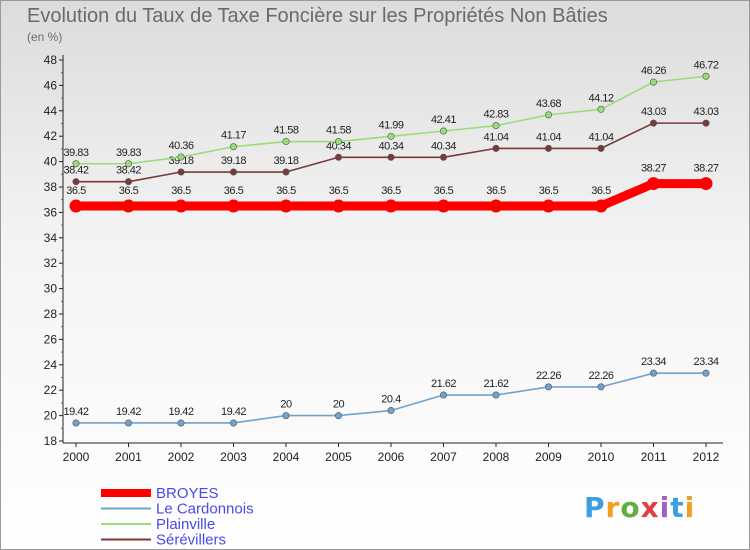  What do you see at coordinates (51, 416) in the screenshot?
I see `y-tick-label: 20` at bounding box center [51, 416].